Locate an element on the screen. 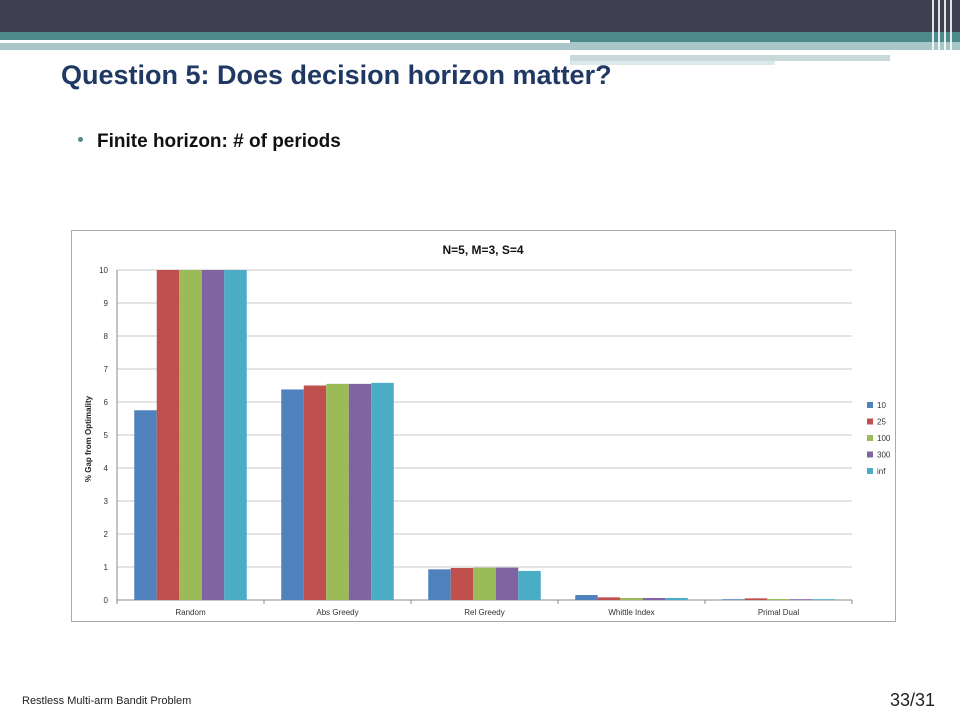 This screenshot has height=720, width=960. x-tick-label: Primal Dual is located at coordinates (779, 612).